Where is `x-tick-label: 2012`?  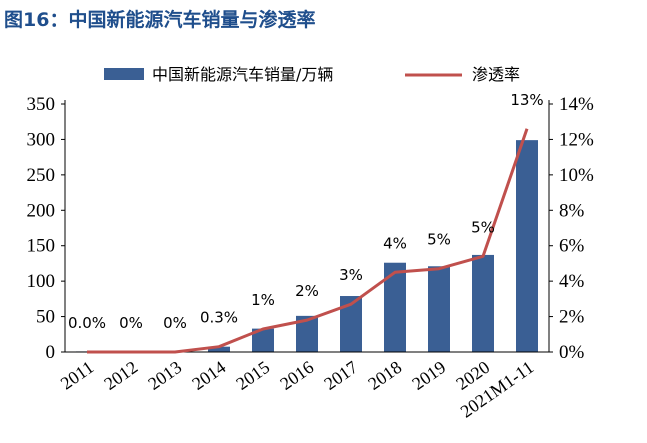 x-tick-label: 2012 is located at coordinates (120, 375).